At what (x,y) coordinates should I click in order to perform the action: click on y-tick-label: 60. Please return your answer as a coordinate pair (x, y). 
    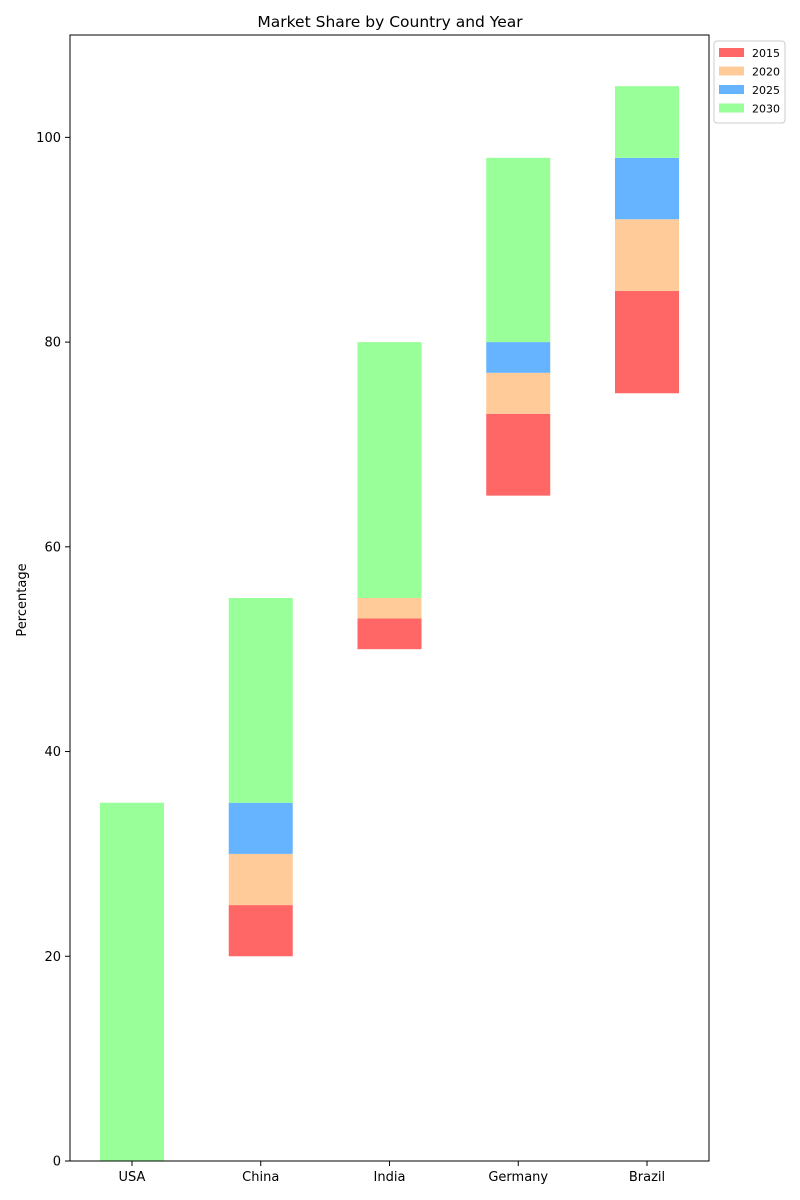
    Looking at the image, I should click on (52, 547).